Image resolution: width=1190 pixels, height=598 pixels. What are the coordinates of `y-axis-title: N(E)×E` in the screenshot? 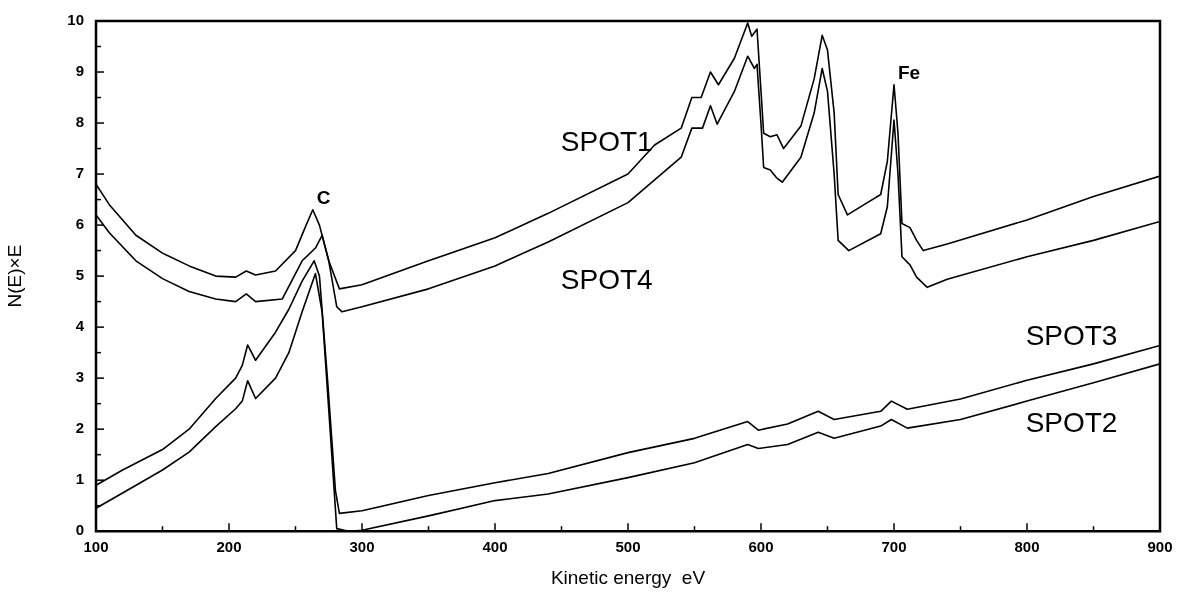 It's located at (14, 276).